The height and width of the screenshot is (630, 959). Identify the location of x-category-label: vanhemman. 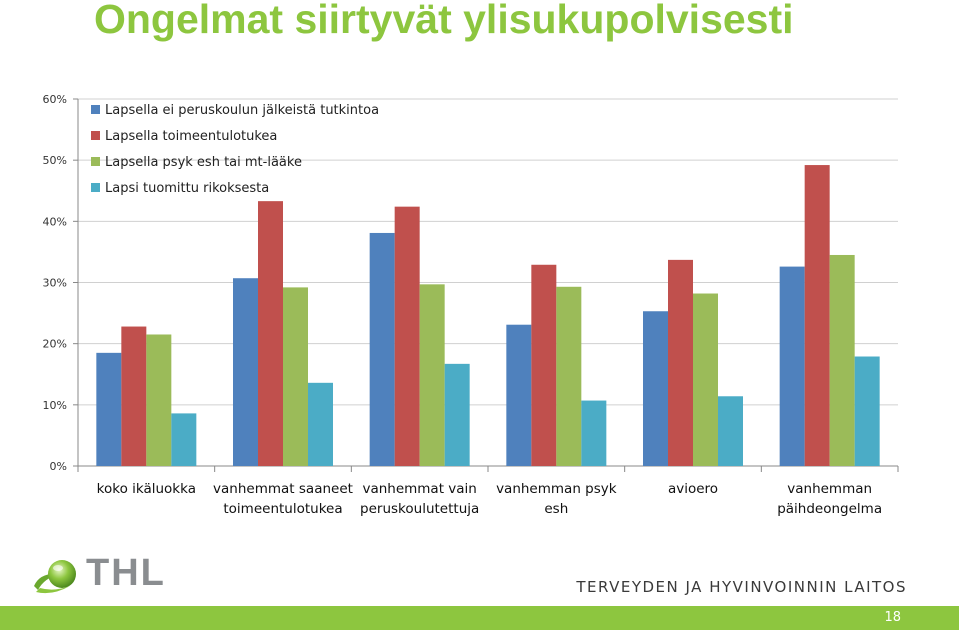
(829, 489).